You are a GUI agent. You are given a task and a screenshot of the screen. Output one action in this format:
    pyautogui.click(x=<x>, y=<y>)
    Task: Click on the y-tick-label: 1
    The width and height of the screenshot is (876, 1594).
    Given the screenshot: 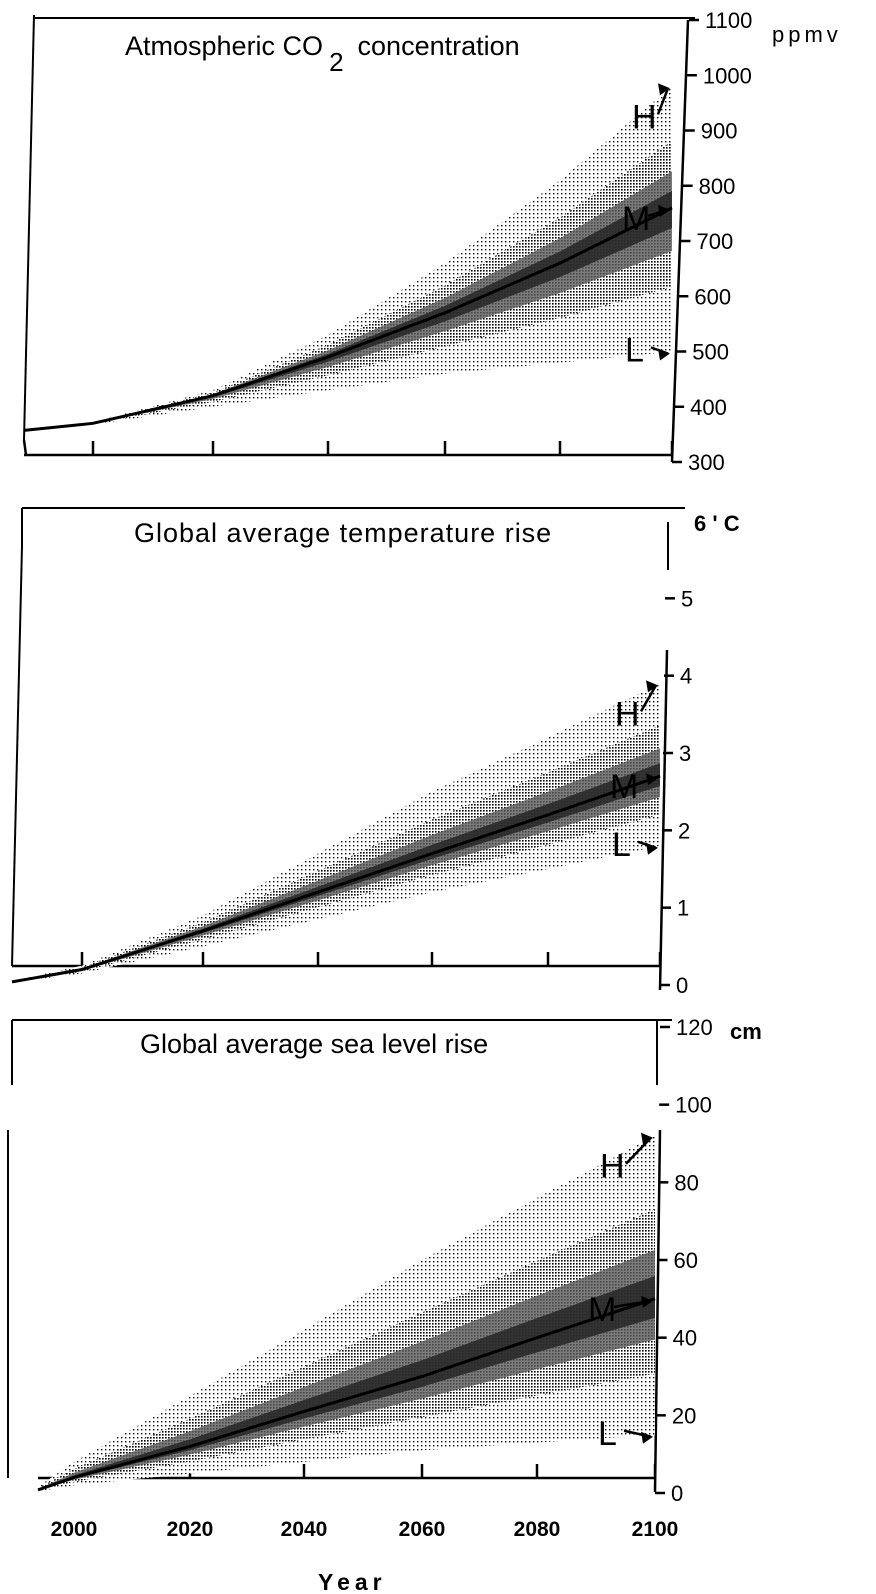 What is the action you would take?
    pyautogui.click(x=683, y=908)
    